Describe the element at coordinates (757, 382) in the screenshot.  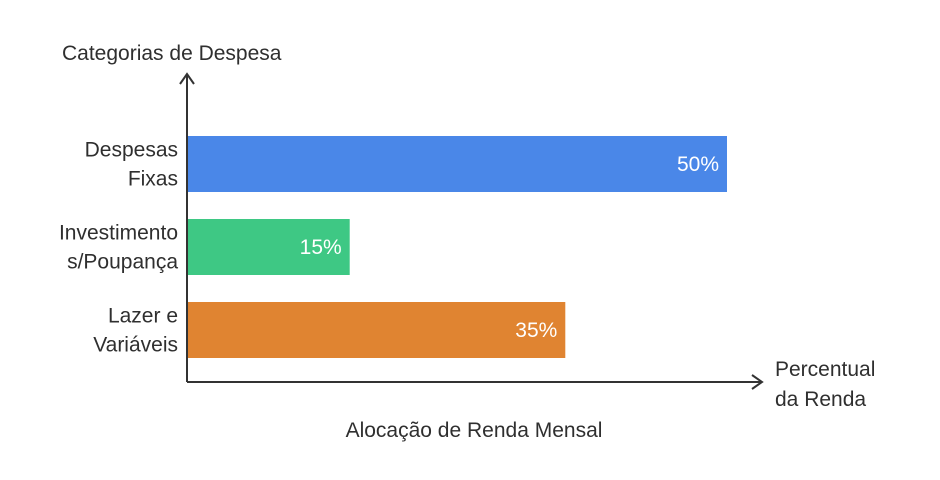
I see `x-axis-arrow` at that location.